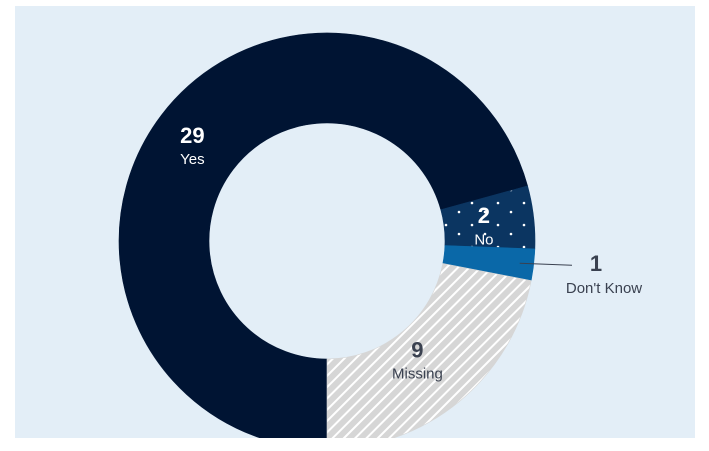  Describe the element at coordinates (546, 264) in the screenshot. I see `leader-line` at that location.